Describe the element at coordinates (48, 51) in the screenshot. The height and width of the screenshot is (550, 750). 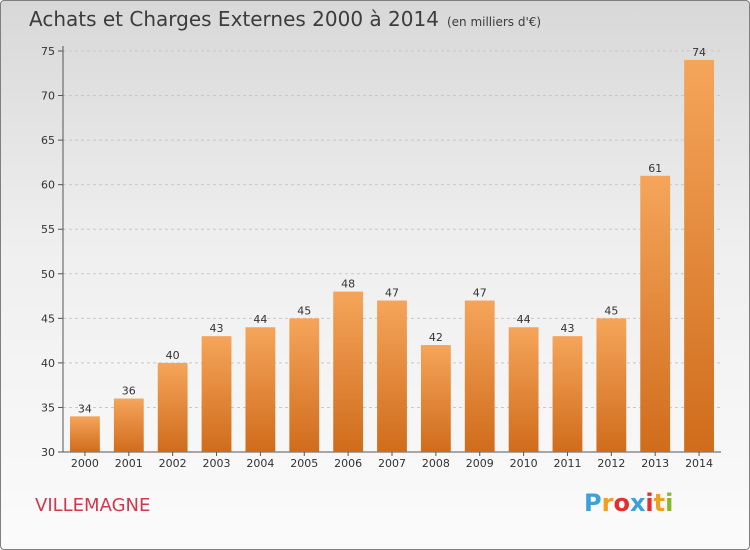
I see `y-tick-label: 75` at that location.